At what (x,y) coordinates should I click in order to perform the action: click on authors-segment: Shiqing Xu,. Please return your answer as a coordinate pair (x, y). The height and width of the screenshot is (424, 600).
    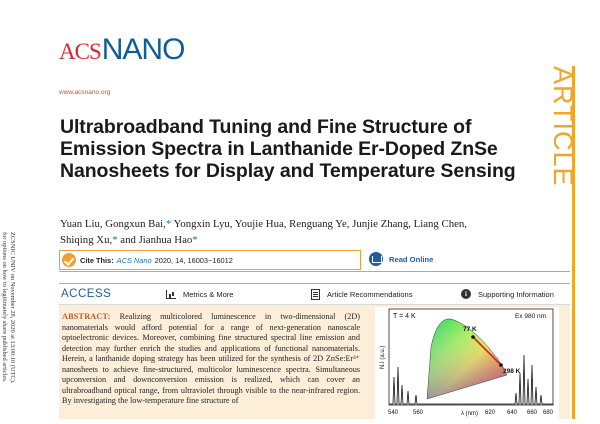
    Looking at the image, I should click on (86, 240).